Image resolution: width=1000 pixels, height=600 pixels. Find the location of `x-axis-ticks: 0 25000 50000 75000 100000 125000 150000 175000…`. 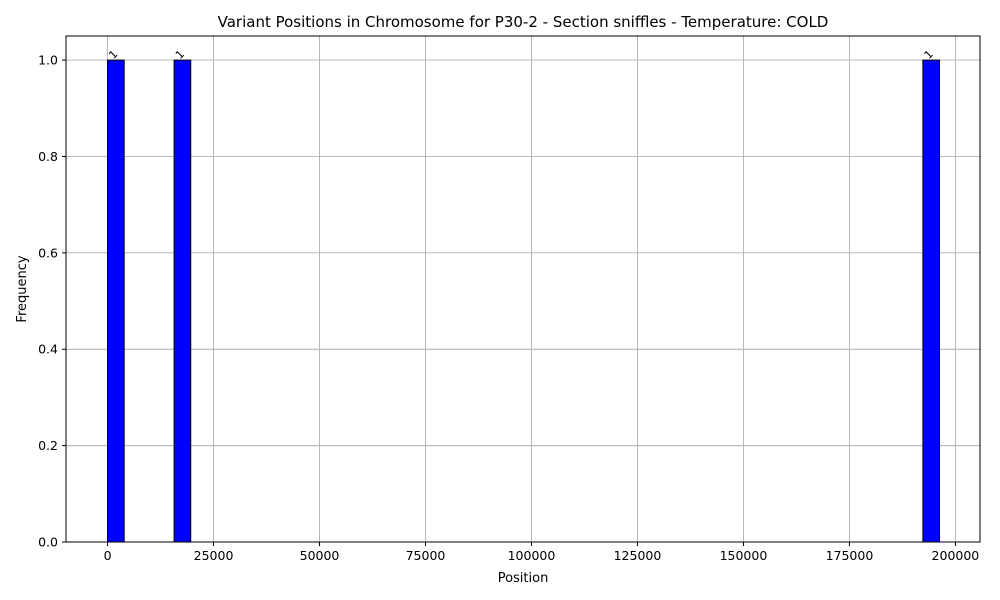

x-axis-ticks: 0 25000 50000 75000 100000 125000 150000 175000… is located at coordinates (542, 552).